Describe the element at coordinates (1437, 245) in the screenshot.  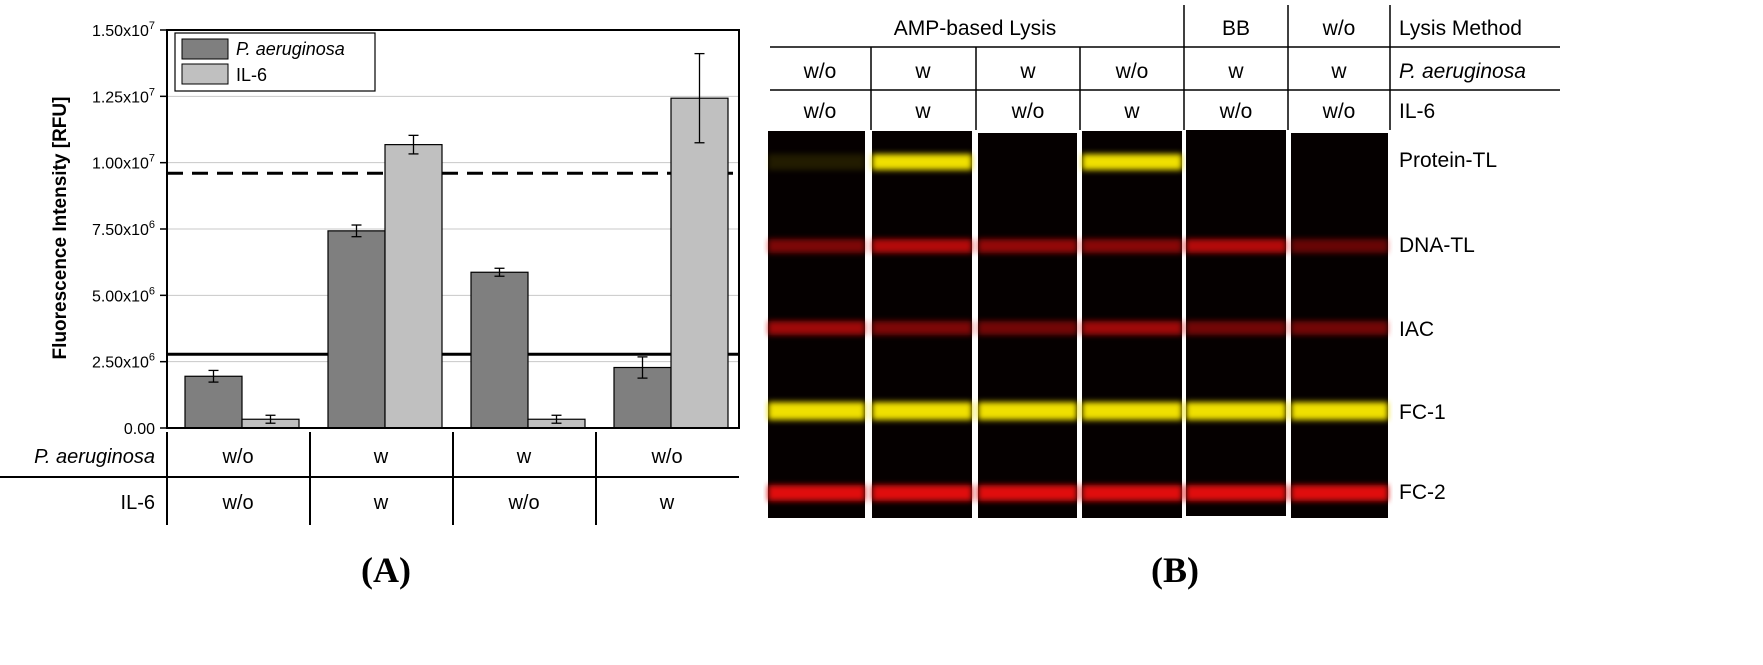
I see `band-label-dna-tl: DNA-TL` at that location.